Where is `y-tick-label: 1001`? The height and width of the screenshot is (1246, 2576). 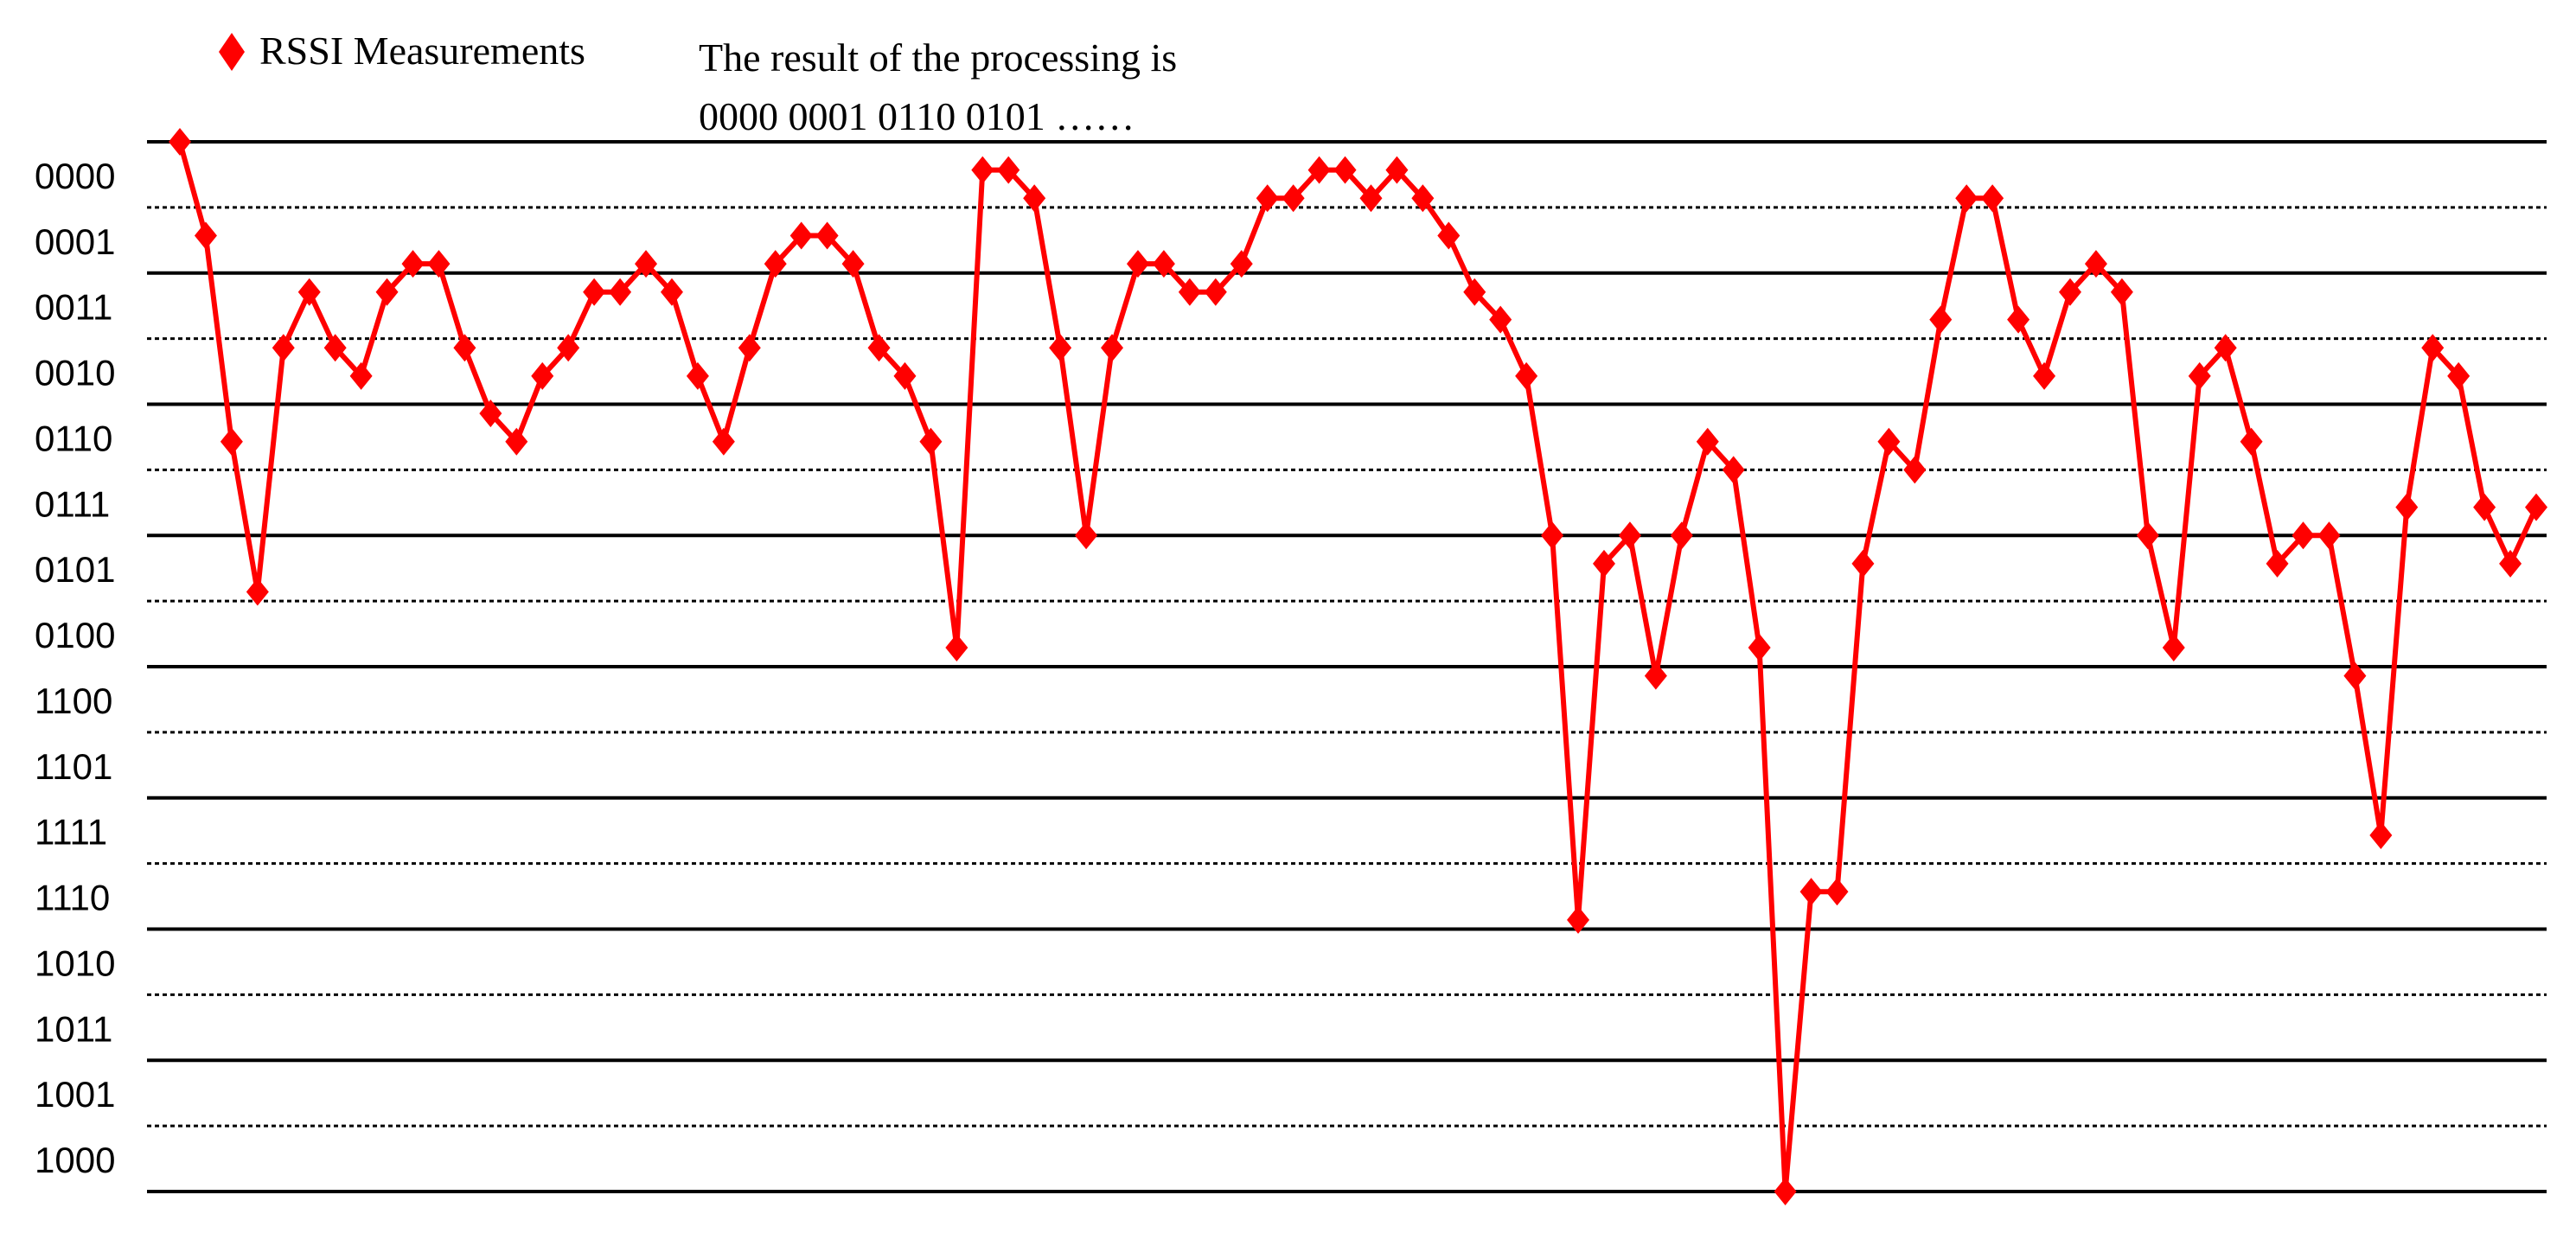
y-tick-label: 1001 is located at coordinates (75, 1094).